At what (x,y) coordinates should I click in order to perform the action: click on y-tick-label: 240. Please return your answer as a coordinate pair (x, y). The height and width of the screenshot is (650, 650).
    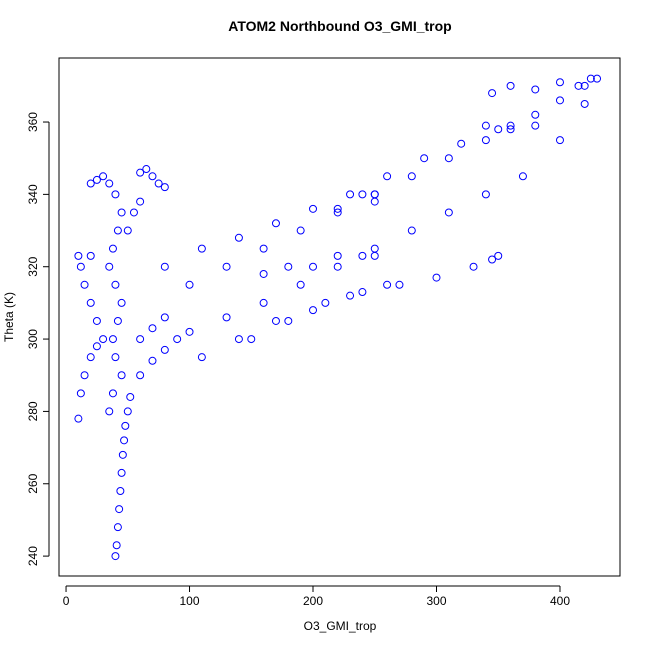
    Looking at the image, I should click on (33, 556).